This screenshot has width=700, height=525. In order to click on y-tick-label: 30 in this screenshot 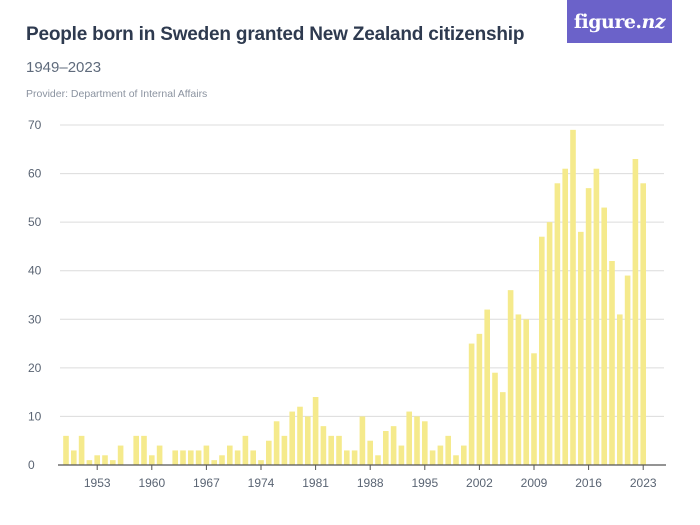, I will do `click(35, 319)`.